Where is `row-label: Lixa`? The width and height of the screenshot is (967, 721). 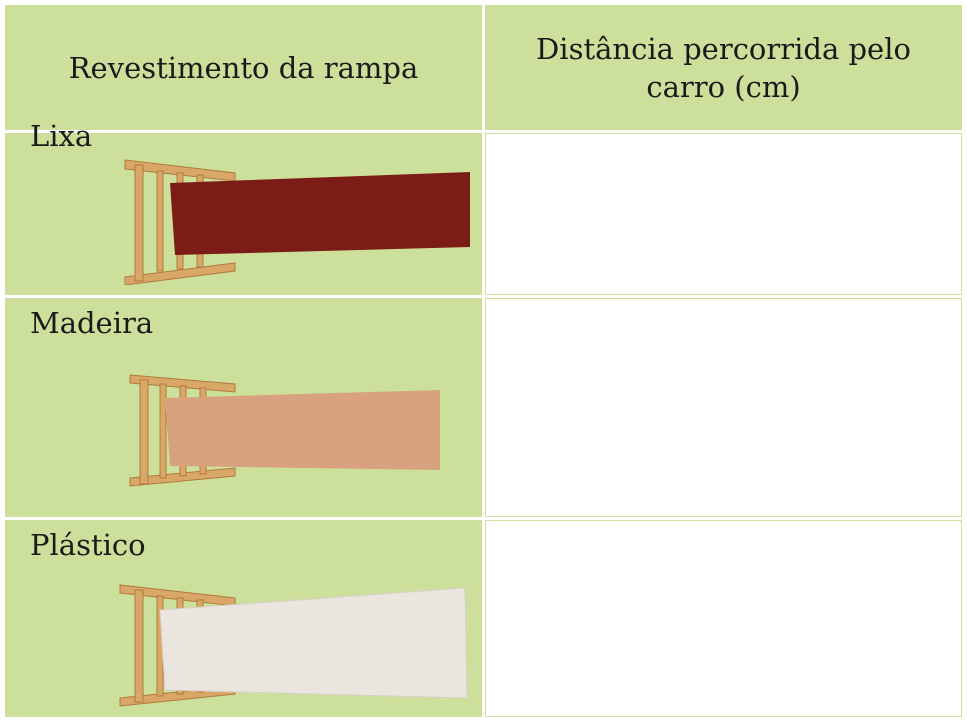 row-label: Lixa is located at coordinates (61, 136).